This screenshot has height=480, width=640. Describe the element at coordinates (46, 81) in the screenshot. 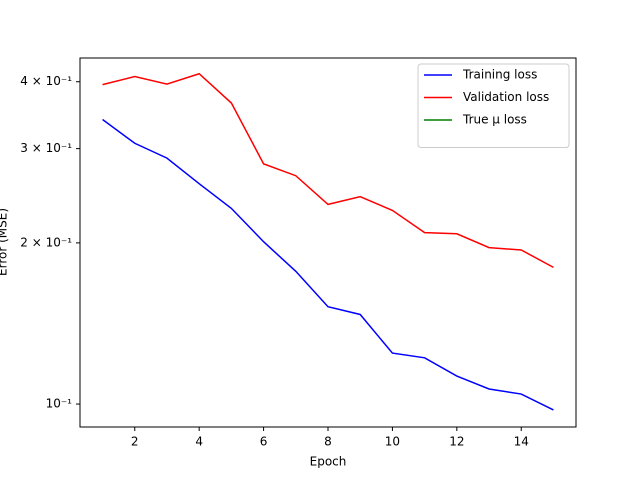

I see `y-tick-label: 4 × 10⁻¹` at that location.